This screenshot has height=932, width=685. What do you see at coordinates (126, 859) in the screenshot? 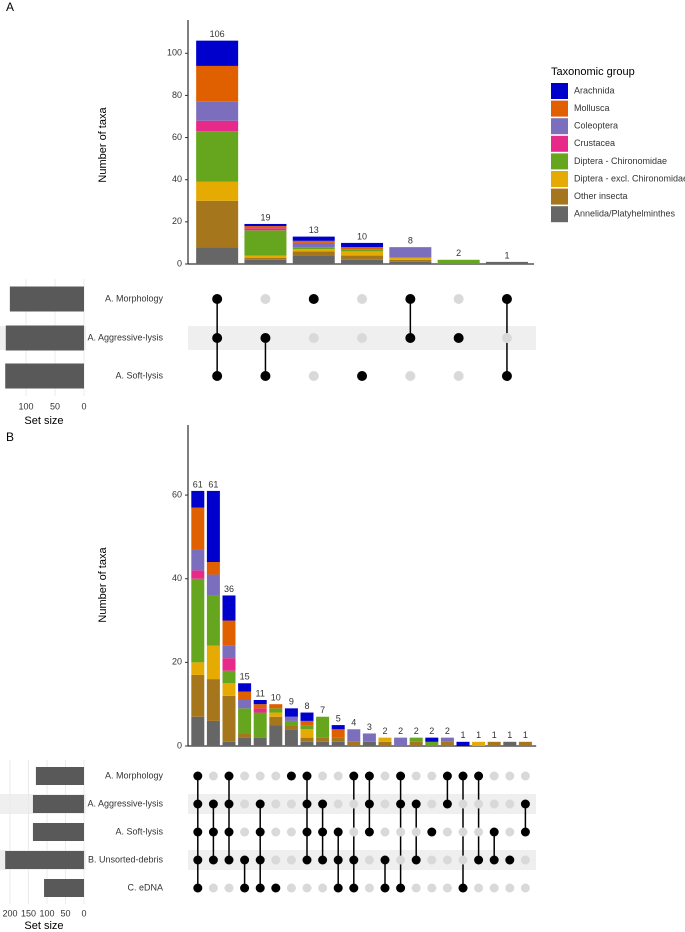
I see `set-name: B. Unsorted-debris` at bounding box center [126, 859].